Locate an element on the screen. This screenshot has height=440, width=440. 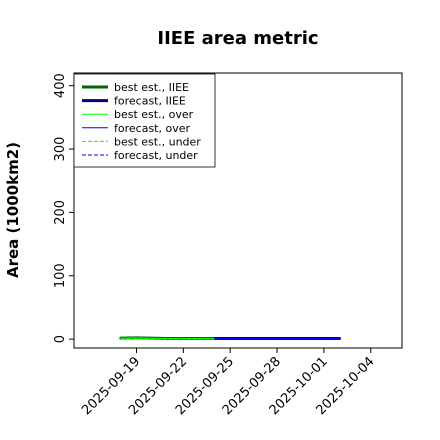
y-tick-label-3: 200 is located at coordinates (60, 212).